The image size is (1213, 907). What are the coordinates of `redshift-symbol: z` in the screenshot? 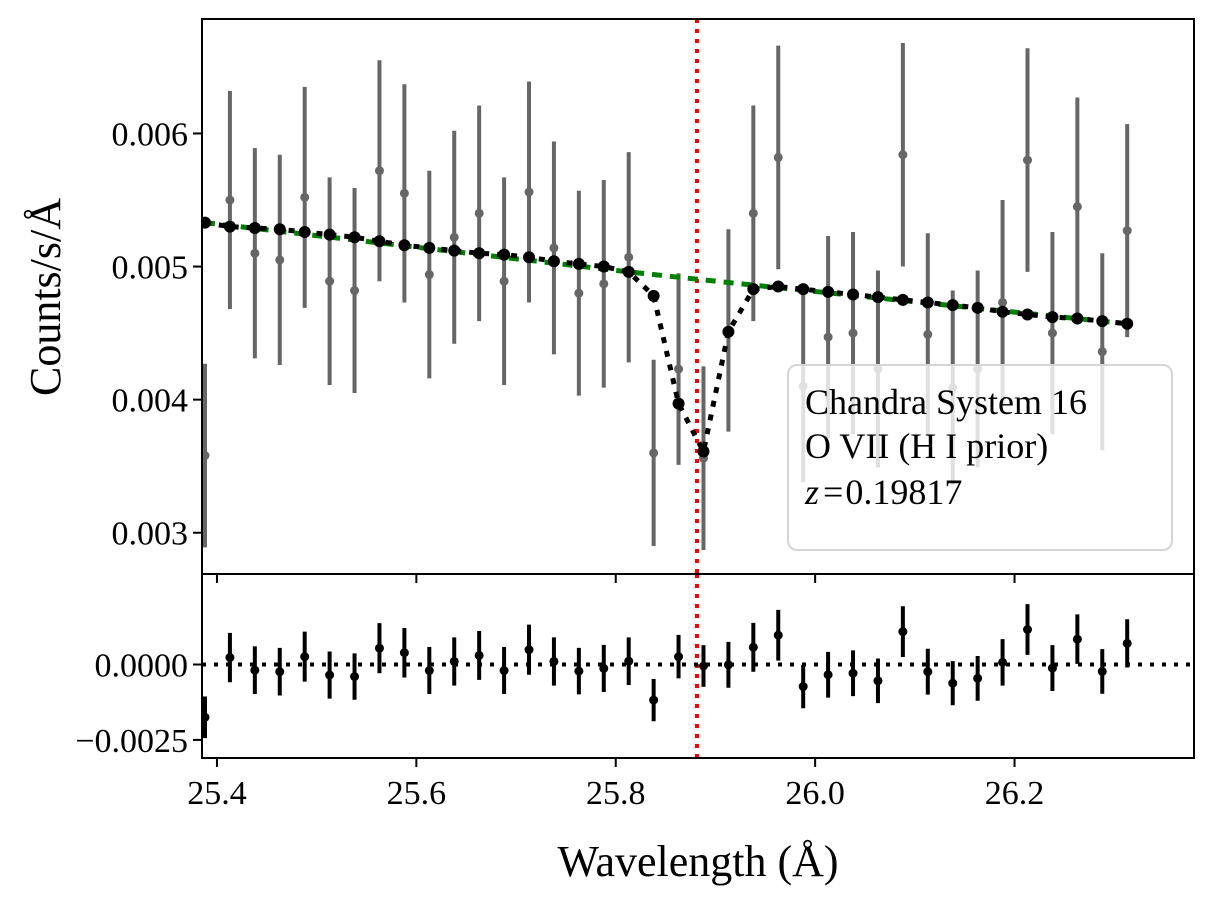 It's located at (811, 492).